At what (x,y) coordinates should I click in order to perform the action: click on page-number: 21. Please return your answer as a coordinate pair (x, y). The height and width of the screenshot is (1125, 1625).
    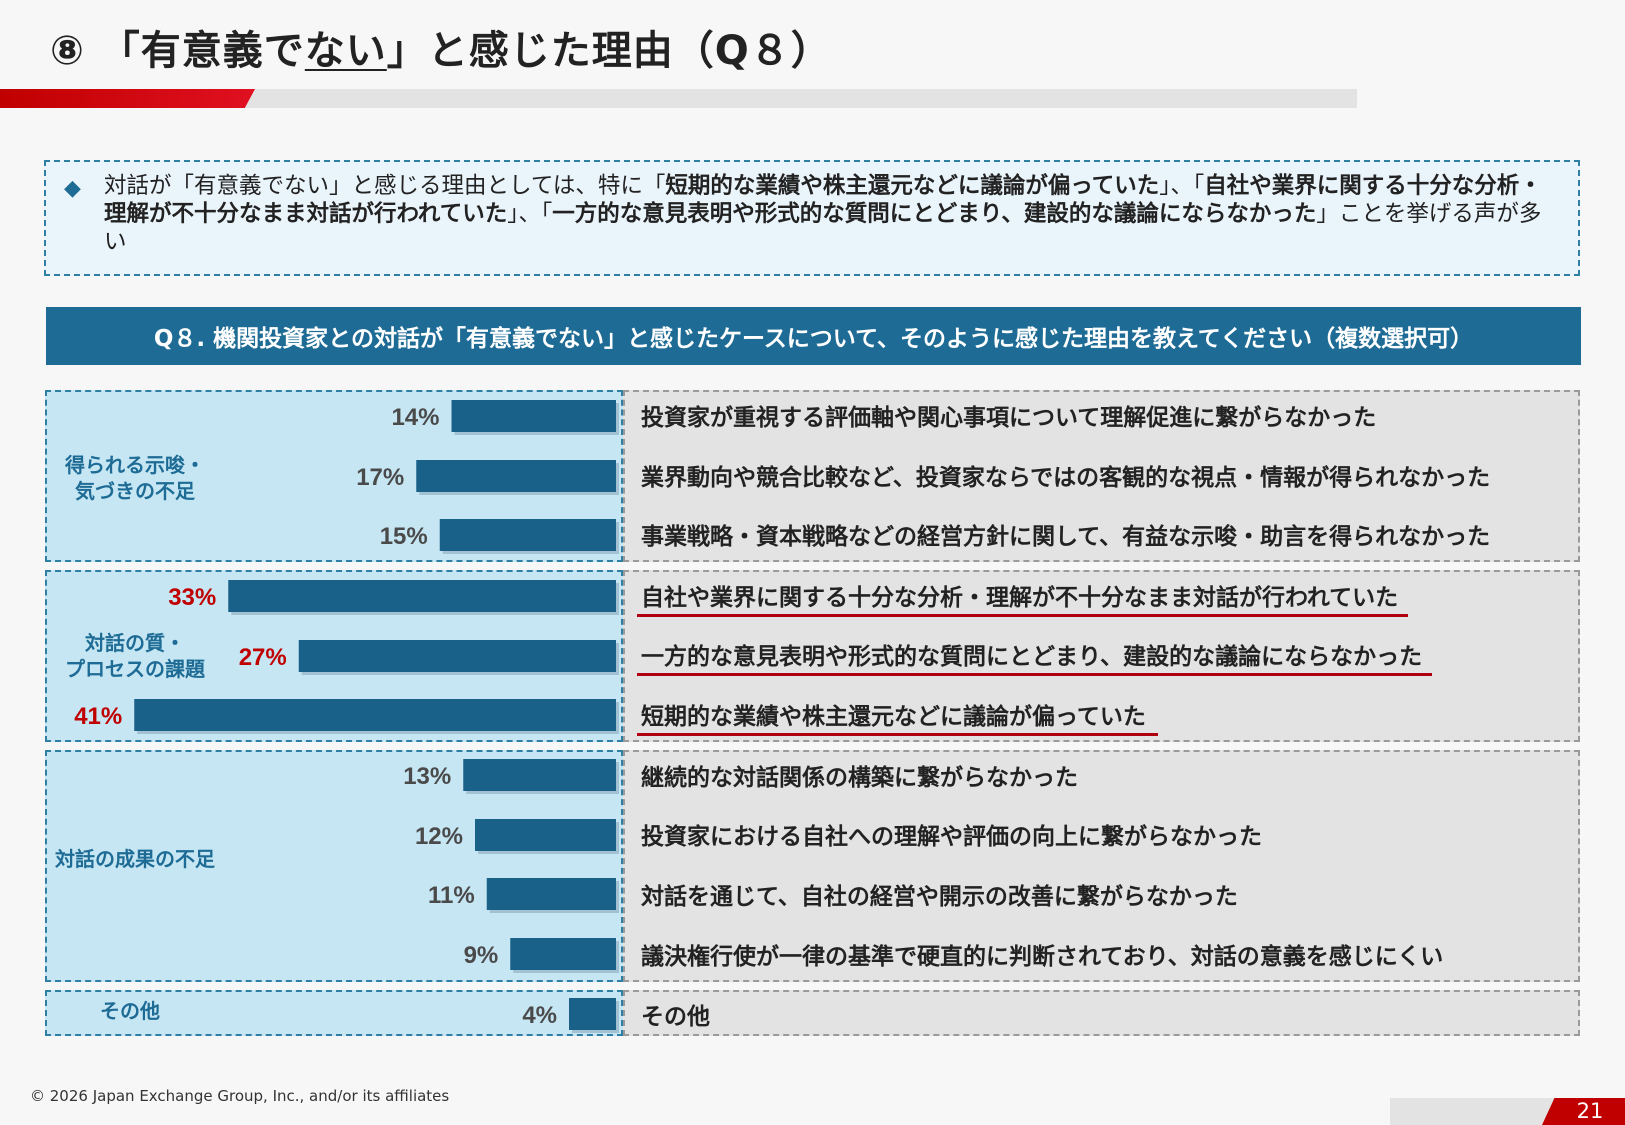
    Looking at the image, I should click on (1590, 1111).